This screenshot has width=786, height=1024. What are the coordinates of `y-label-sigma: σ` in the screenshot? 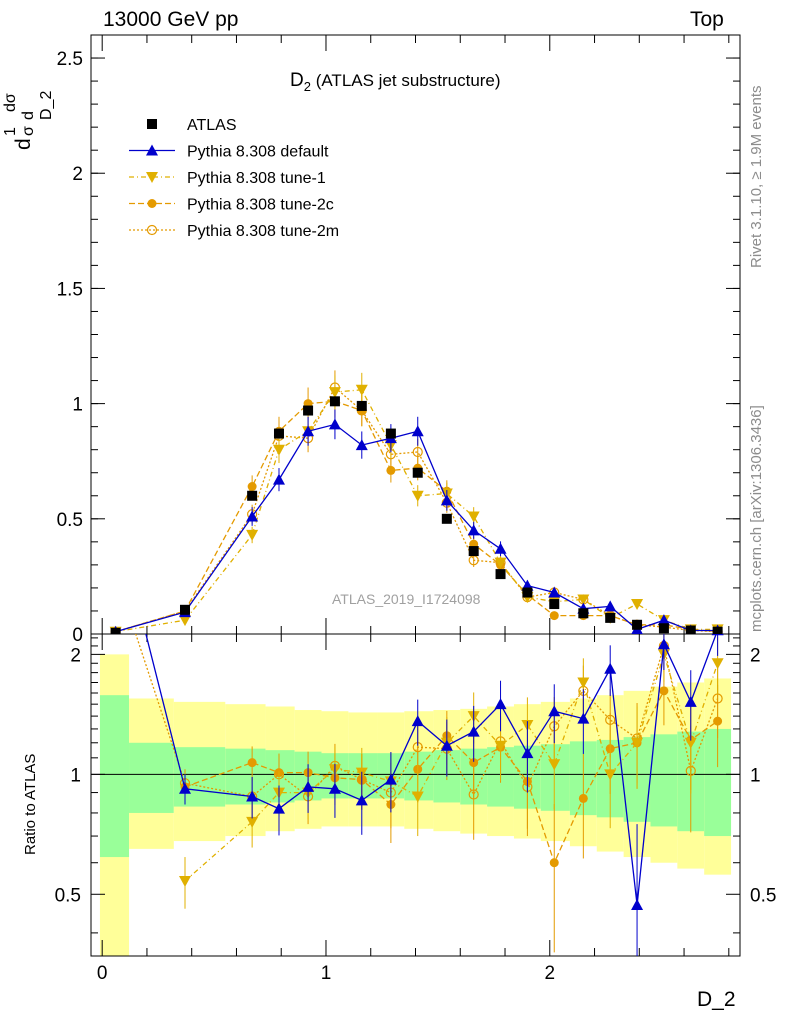 It's located at (28, 131).